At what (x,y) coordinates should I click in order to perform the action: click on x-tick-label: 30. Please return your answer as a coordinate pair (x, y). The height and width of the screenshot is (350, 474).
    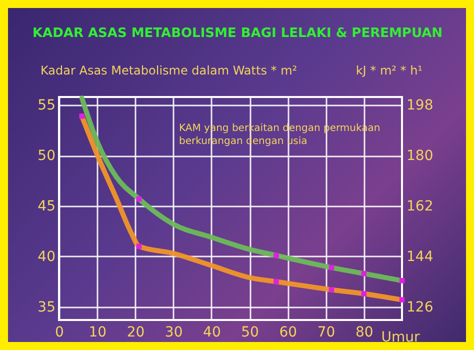
    Looking at the image, I should click on (173, 332).